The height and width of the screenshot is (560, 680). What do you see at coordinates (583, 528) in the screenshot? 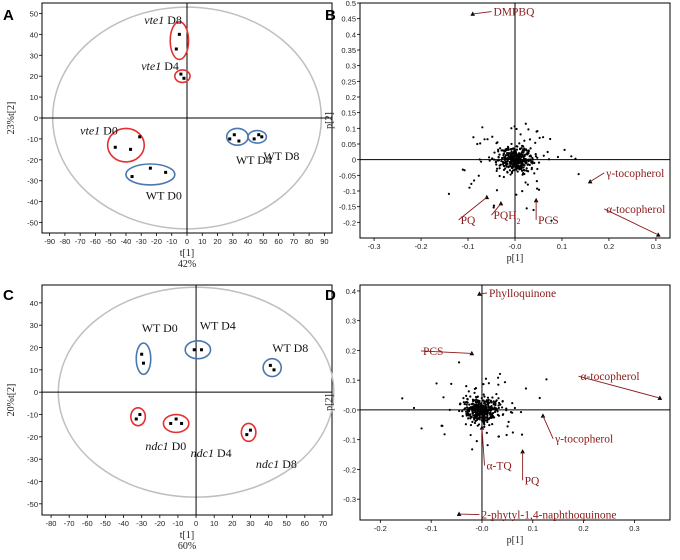
I see `x-tick-label-d: 0.2` at bounding box center [583, 528].